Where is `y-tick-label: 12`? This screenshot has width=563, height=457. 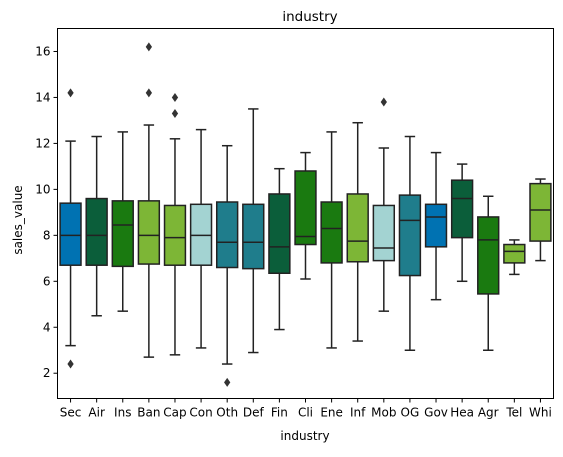
y-tick-label: 12 is located at coordinates (42, 143).